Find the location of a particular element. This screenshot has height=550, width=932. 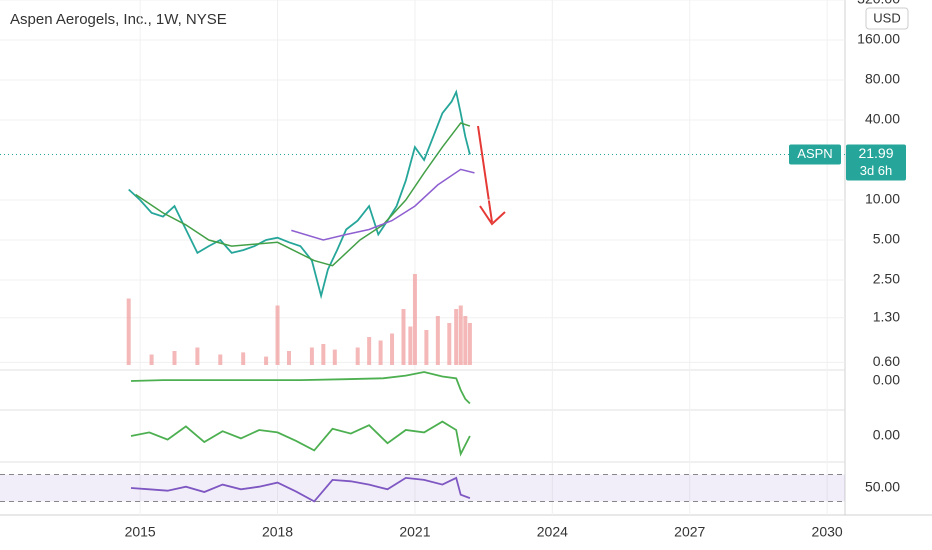

x-tick-label: 2027 is located at coordinates (689, 532).